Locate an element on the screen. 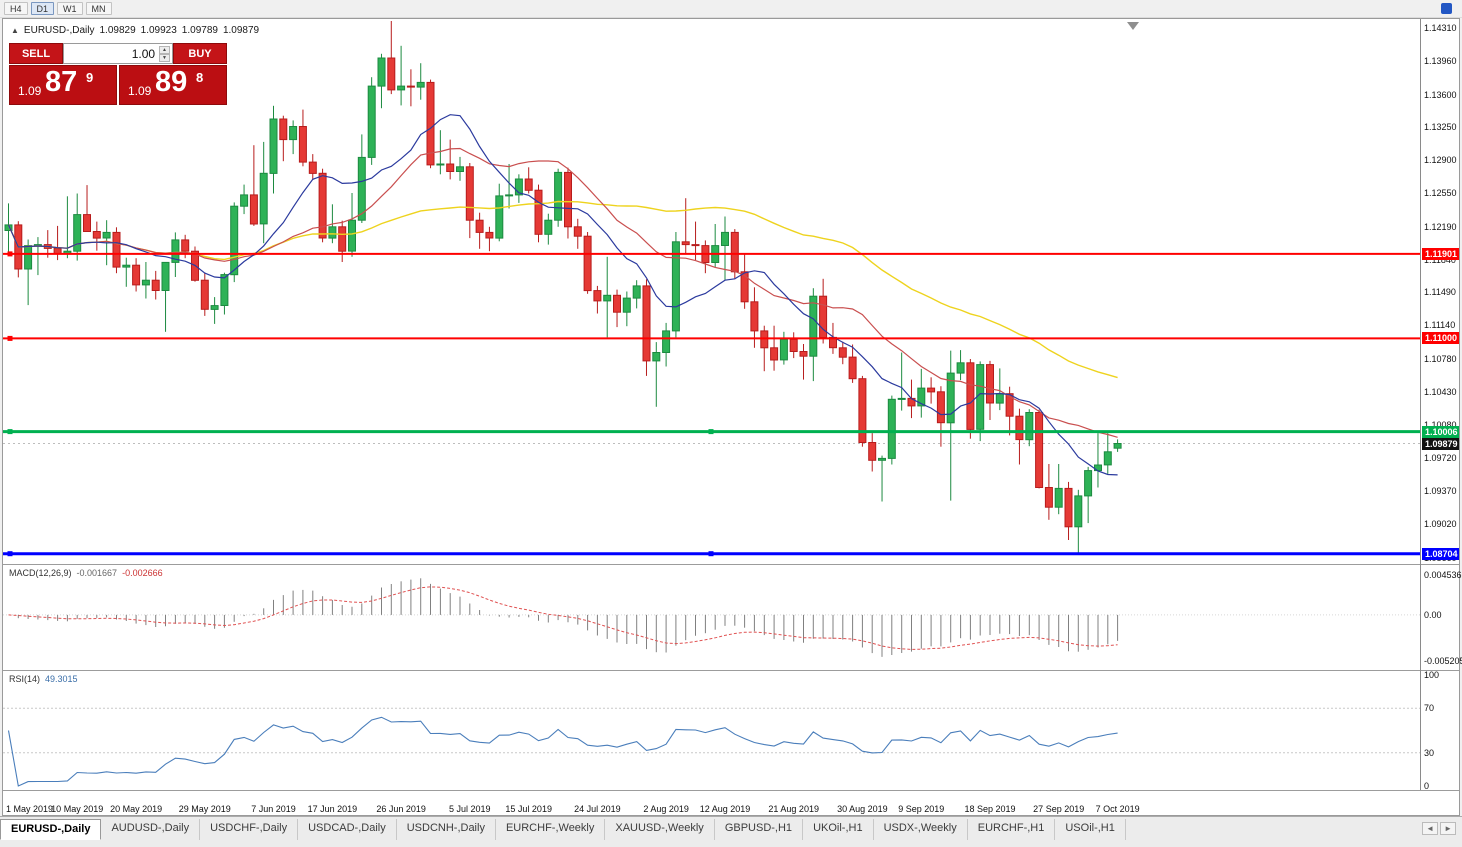 The image size is (1462, 847). buy-pipette: 8 is located at coordinates (200, 77).